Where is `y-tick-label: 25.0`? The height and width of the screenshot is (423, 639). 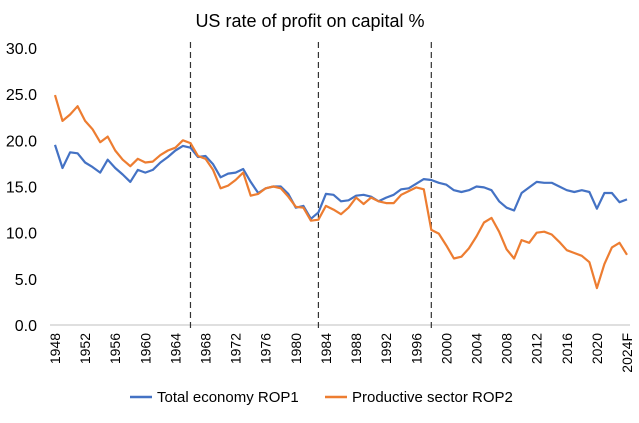 y-tick-label: 25.0 is located at coordinates (21, 95).